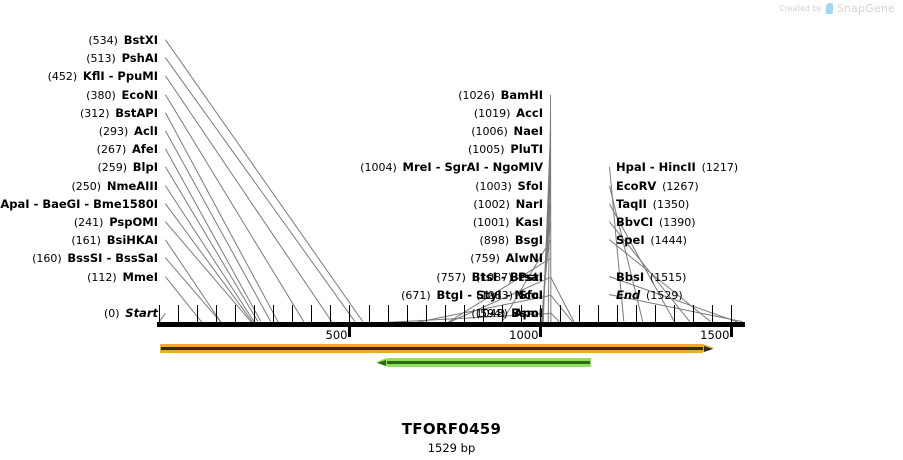  I want to click on restriction-site-label: (0) Start, so click(131, 314).